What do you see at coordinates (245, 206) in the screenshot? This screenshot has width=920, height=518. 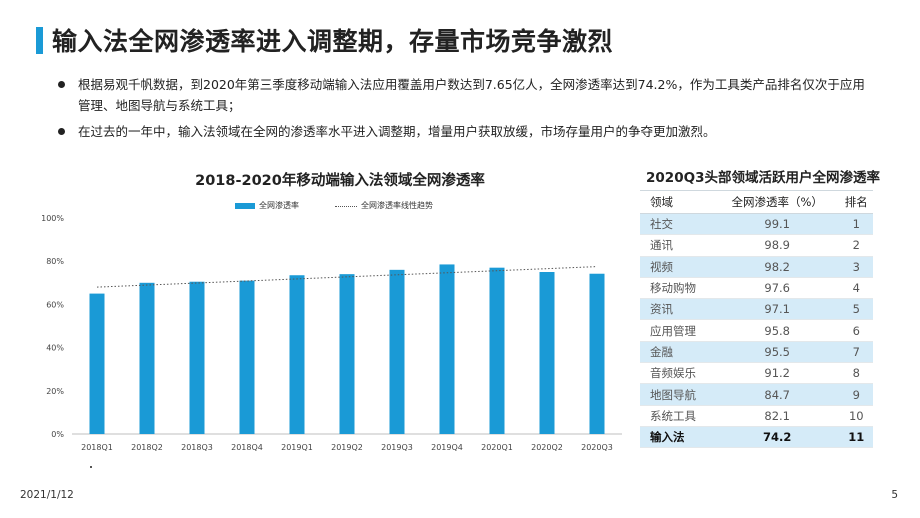 I see `legend-bar-swatch` at bounding box center [245, 206].